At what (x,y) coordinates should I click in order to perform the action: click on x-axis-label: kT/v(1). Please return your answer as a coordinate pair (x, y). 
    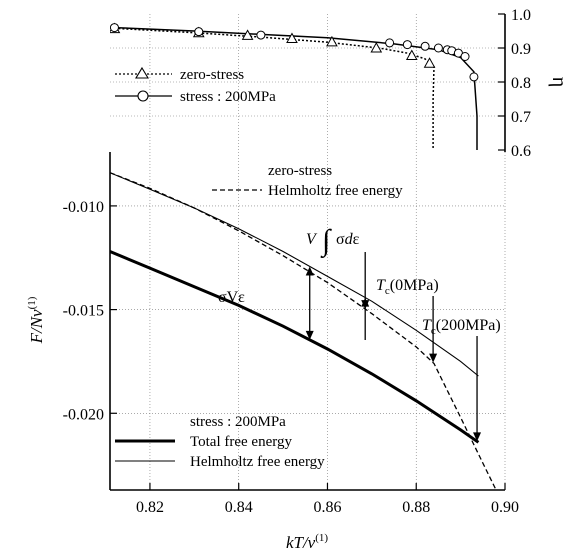
    Looking at the image, I should click on (307, 542).